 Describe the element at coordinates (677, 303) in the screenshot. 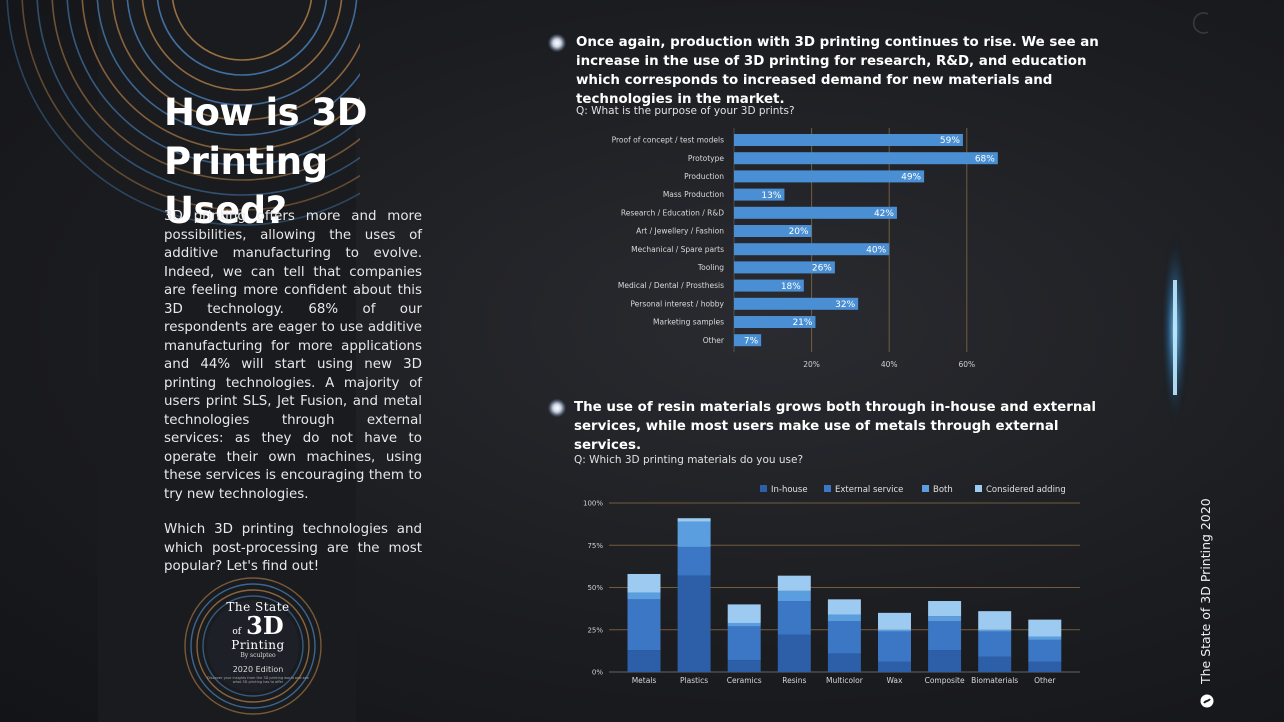

I see `chart1-category-label: Personal interest / hobby` at that location.